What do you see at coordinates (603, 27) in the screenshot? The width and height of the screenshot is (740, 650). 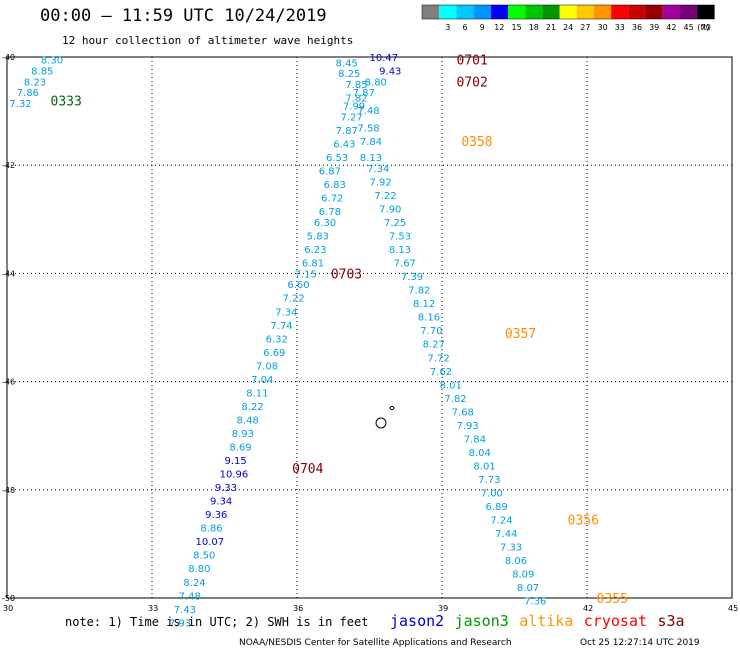 I see `legend-bin-label: 30` at bounding box center [603, 27].